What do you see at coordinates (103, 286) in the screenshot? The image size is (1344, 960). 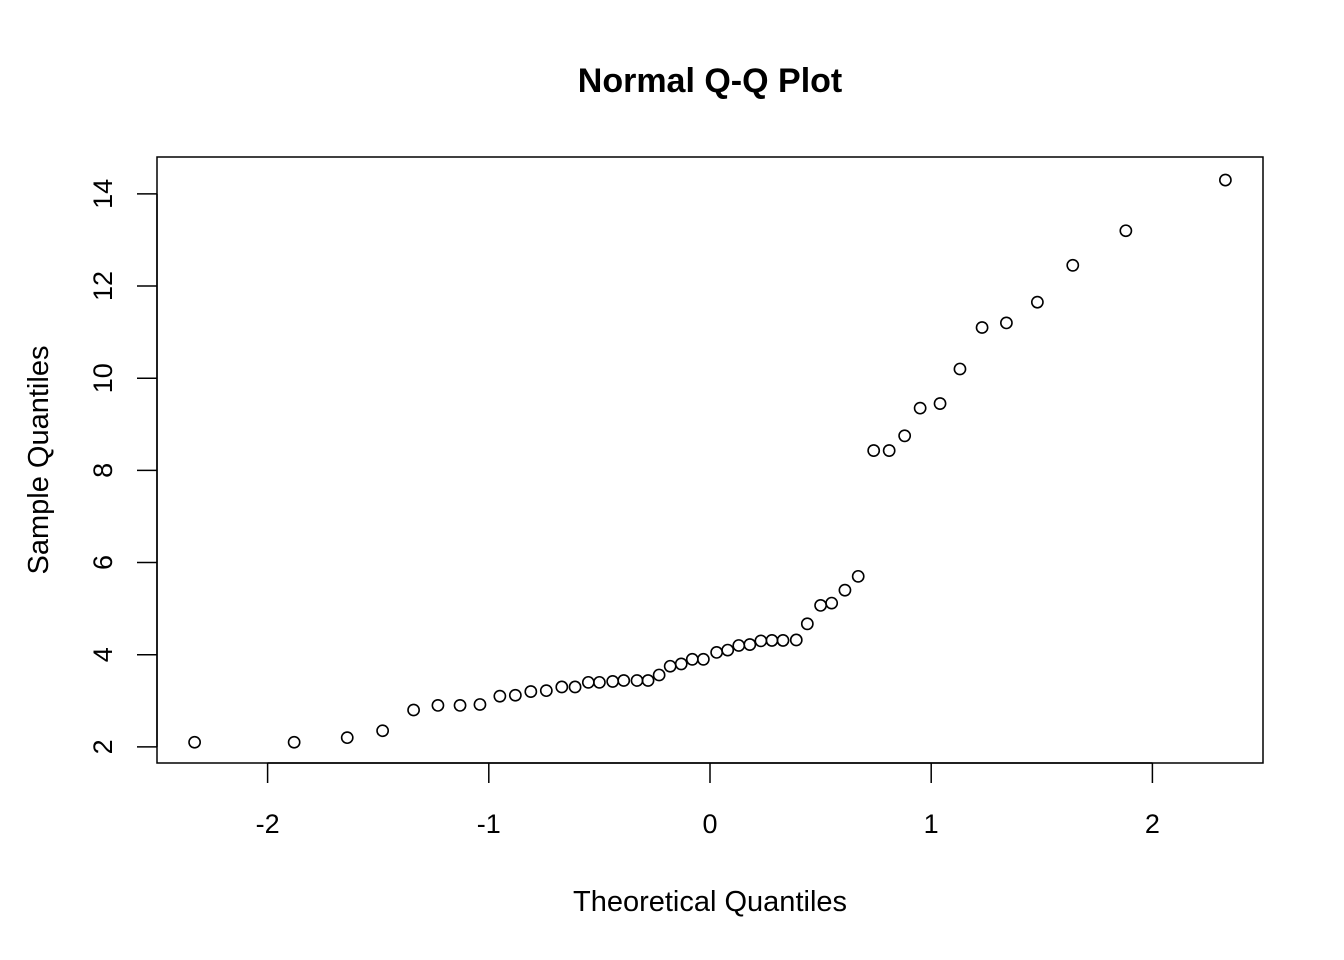 I see `y-tick-label: 12` at bounding box center [103, 286].